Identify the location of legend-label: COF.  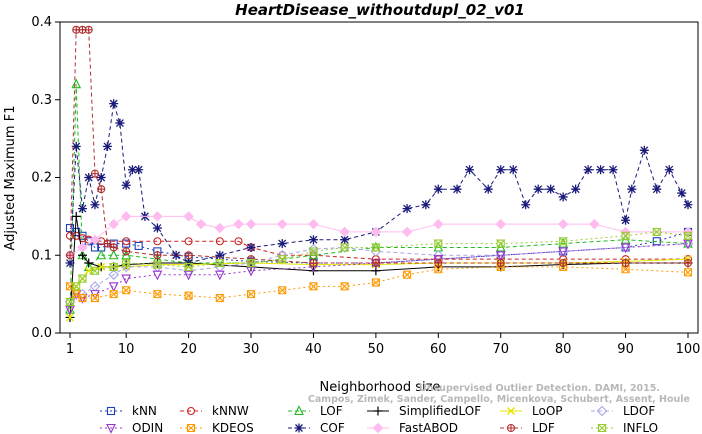
(332, 427).